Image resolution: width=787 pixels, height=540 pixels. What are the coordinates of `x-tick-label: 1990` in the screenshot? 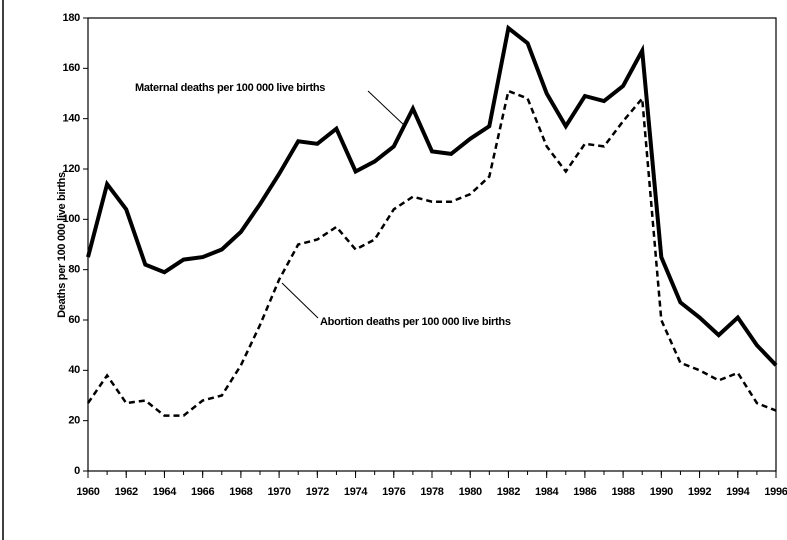 It's located at (661, 492).